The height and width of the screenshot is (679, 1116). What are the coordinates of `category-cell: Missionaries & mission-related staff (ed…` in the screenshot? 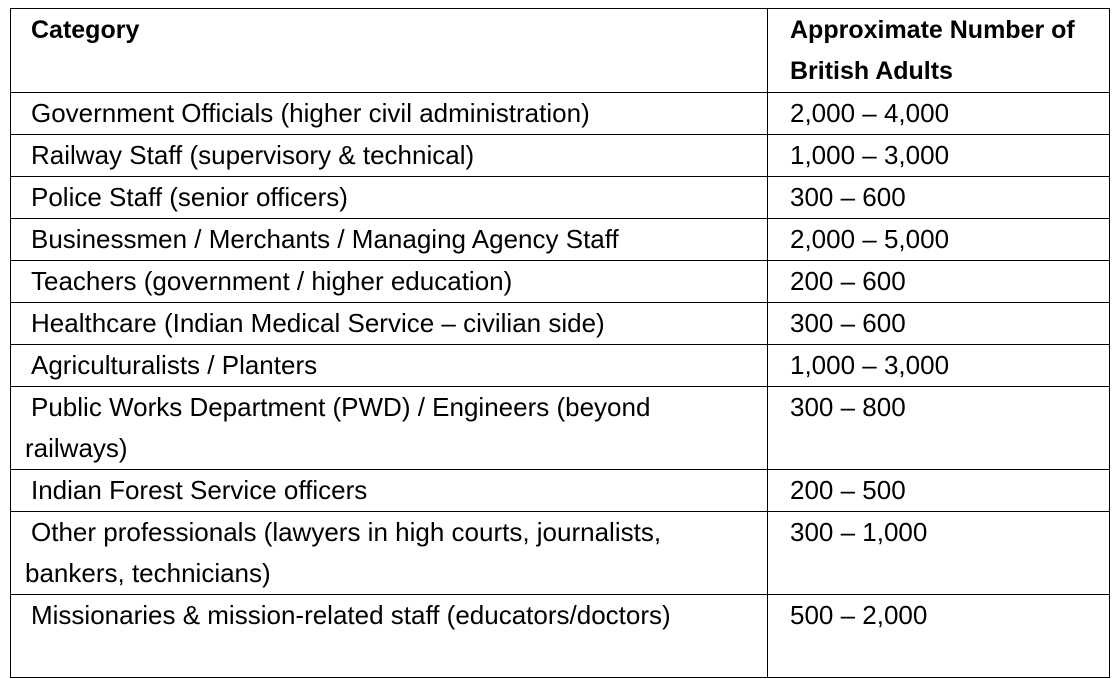 It's located at (389, 636).